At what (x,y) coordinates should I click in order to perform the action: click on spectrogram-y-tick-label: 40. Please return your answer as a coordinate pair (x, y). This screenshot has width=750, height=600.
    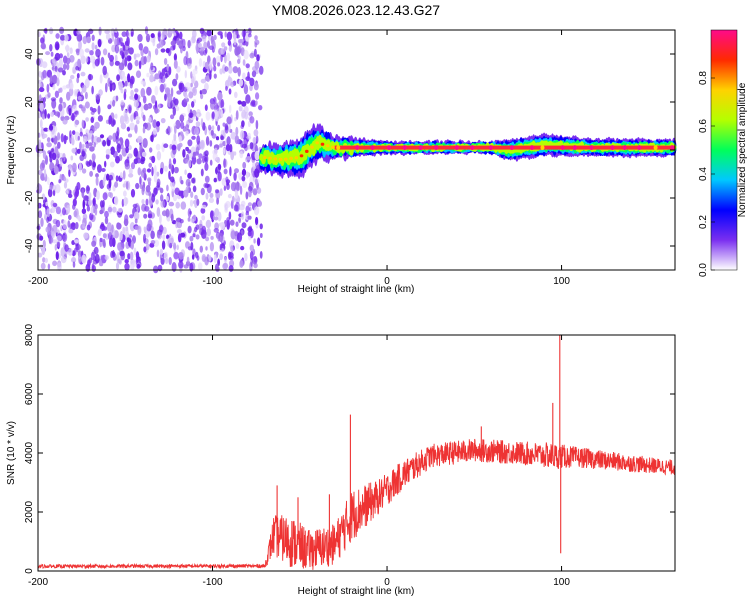
    Looking at the image, I should click on (29, 54).